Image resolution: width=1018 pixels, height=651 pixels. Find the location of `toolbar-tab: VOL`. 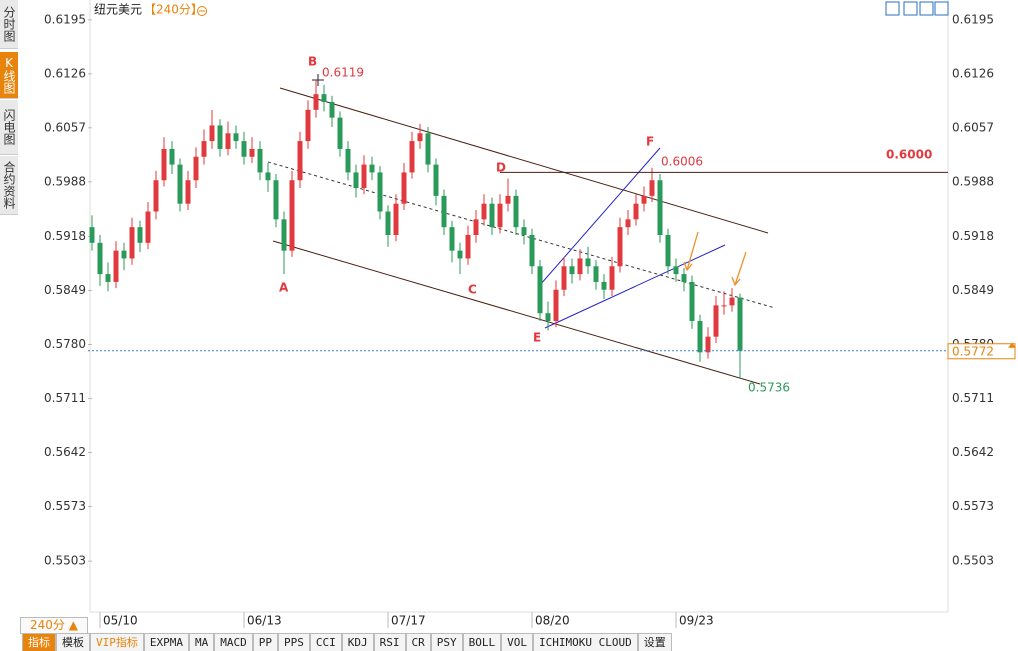

toolbar-tab: VOL is located at coordinates (517, 642).